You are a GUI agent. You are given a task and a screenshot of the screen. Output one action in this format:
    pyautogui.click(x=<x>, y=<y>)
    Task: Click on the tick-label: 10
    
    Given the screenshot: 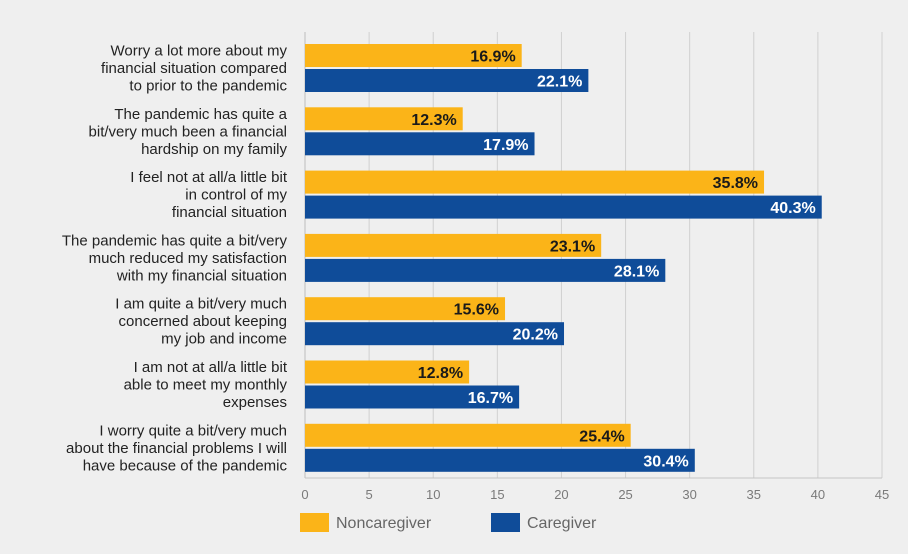 What is the action you would take?
    pyautogui.click(x=433, y=494)
    